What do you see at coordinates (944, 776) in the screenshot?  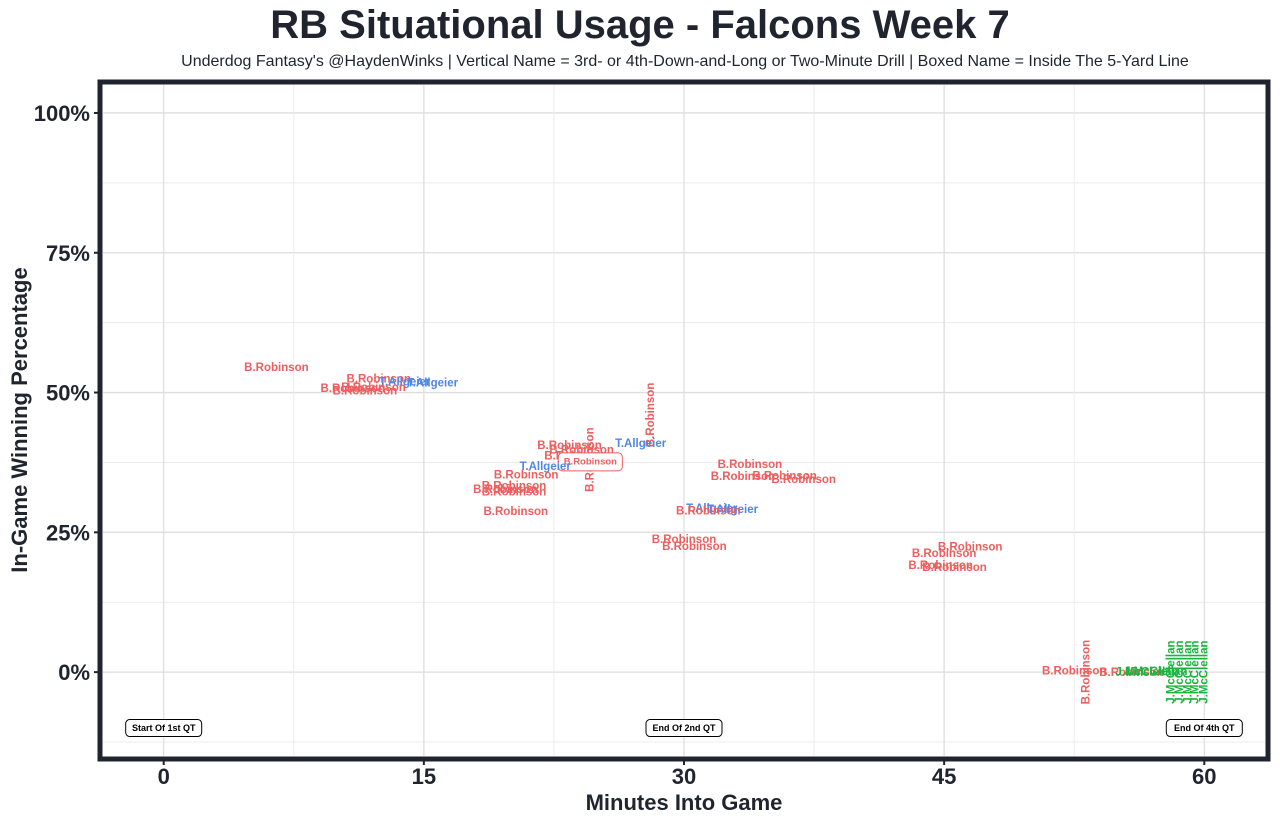 I see `x-tick-label: 45` at bounding box center [944, 776].